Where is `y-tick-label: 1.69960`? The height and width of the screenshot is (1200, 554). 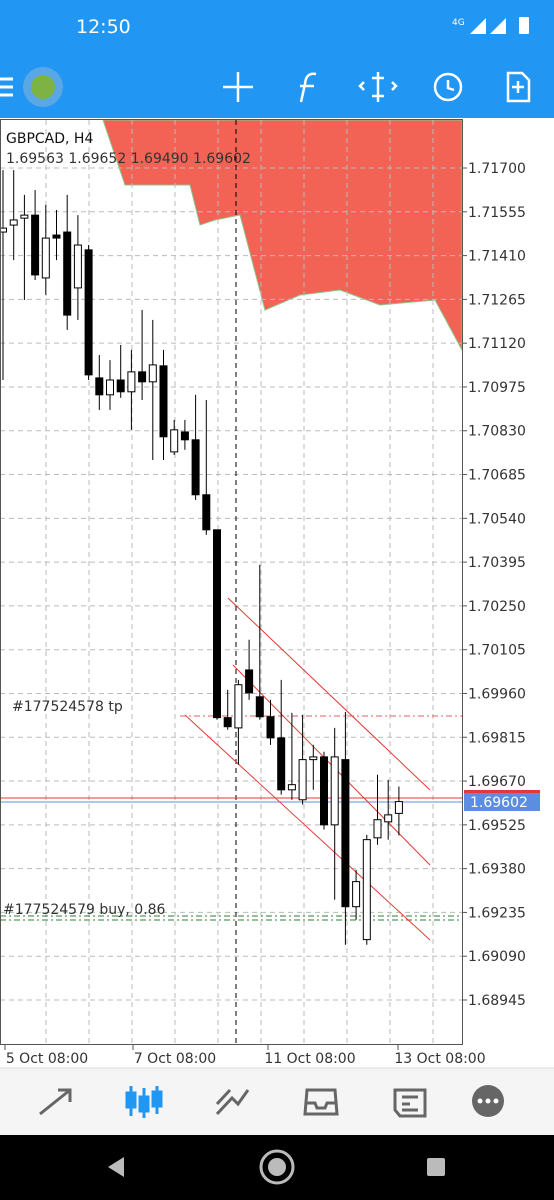 y-tick-label: 1.69960 is located at coordinates (497, 694).